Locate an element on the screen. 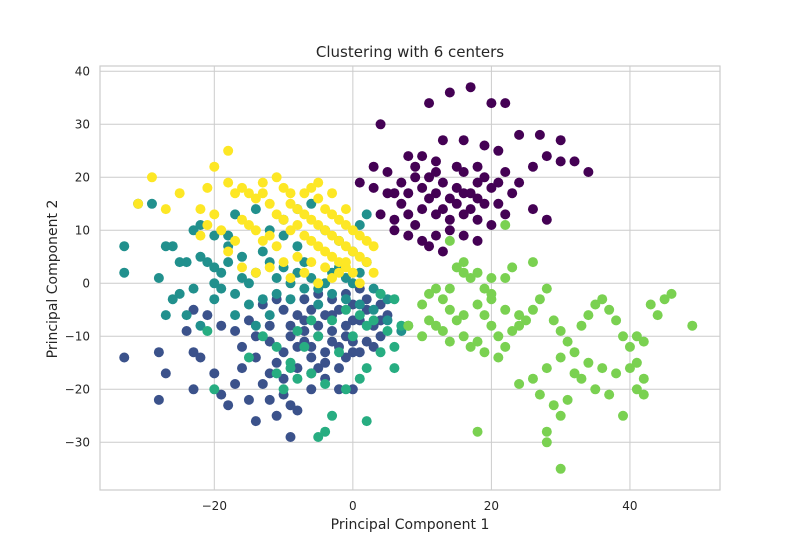  y-tick-label: −10 is located at coordinates (77, 336).